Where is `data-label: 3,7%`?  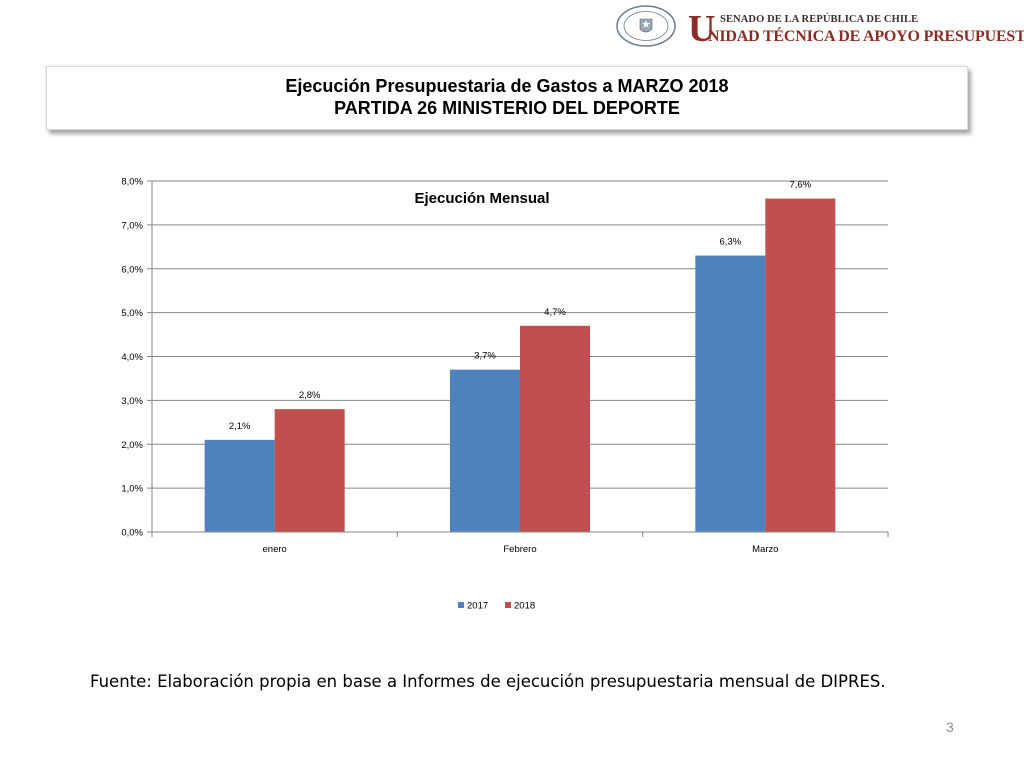
data-label: 3,7% is located at coordinates (485, 356).